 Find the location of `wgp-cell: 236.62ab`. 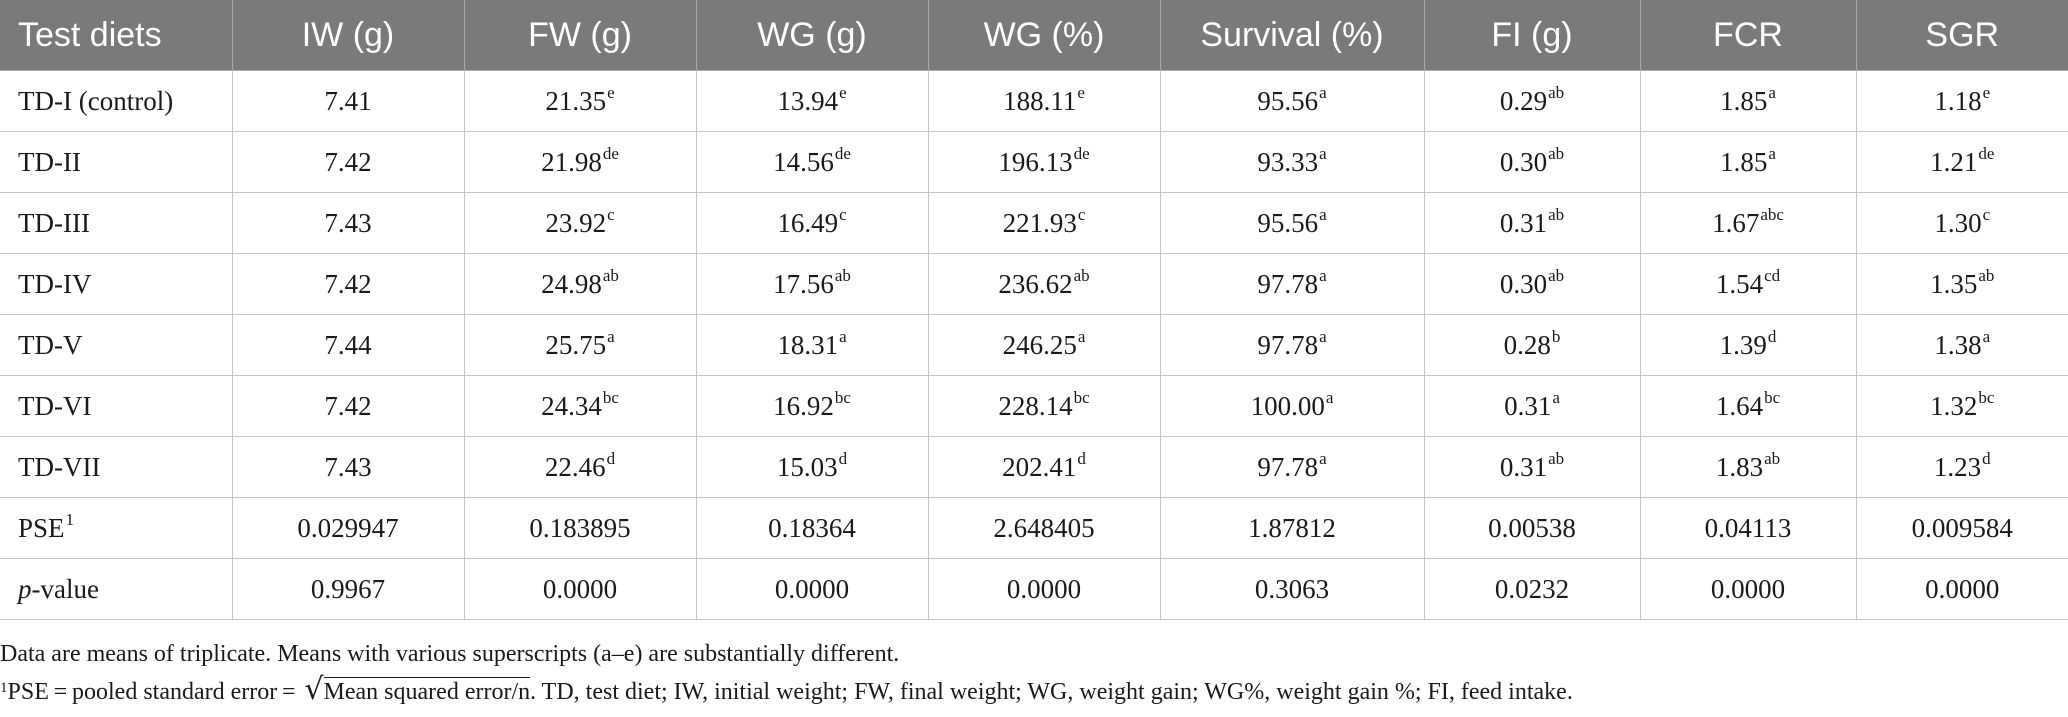

wgp-cell: 236.62ab is located at coordinates (1044, 284).